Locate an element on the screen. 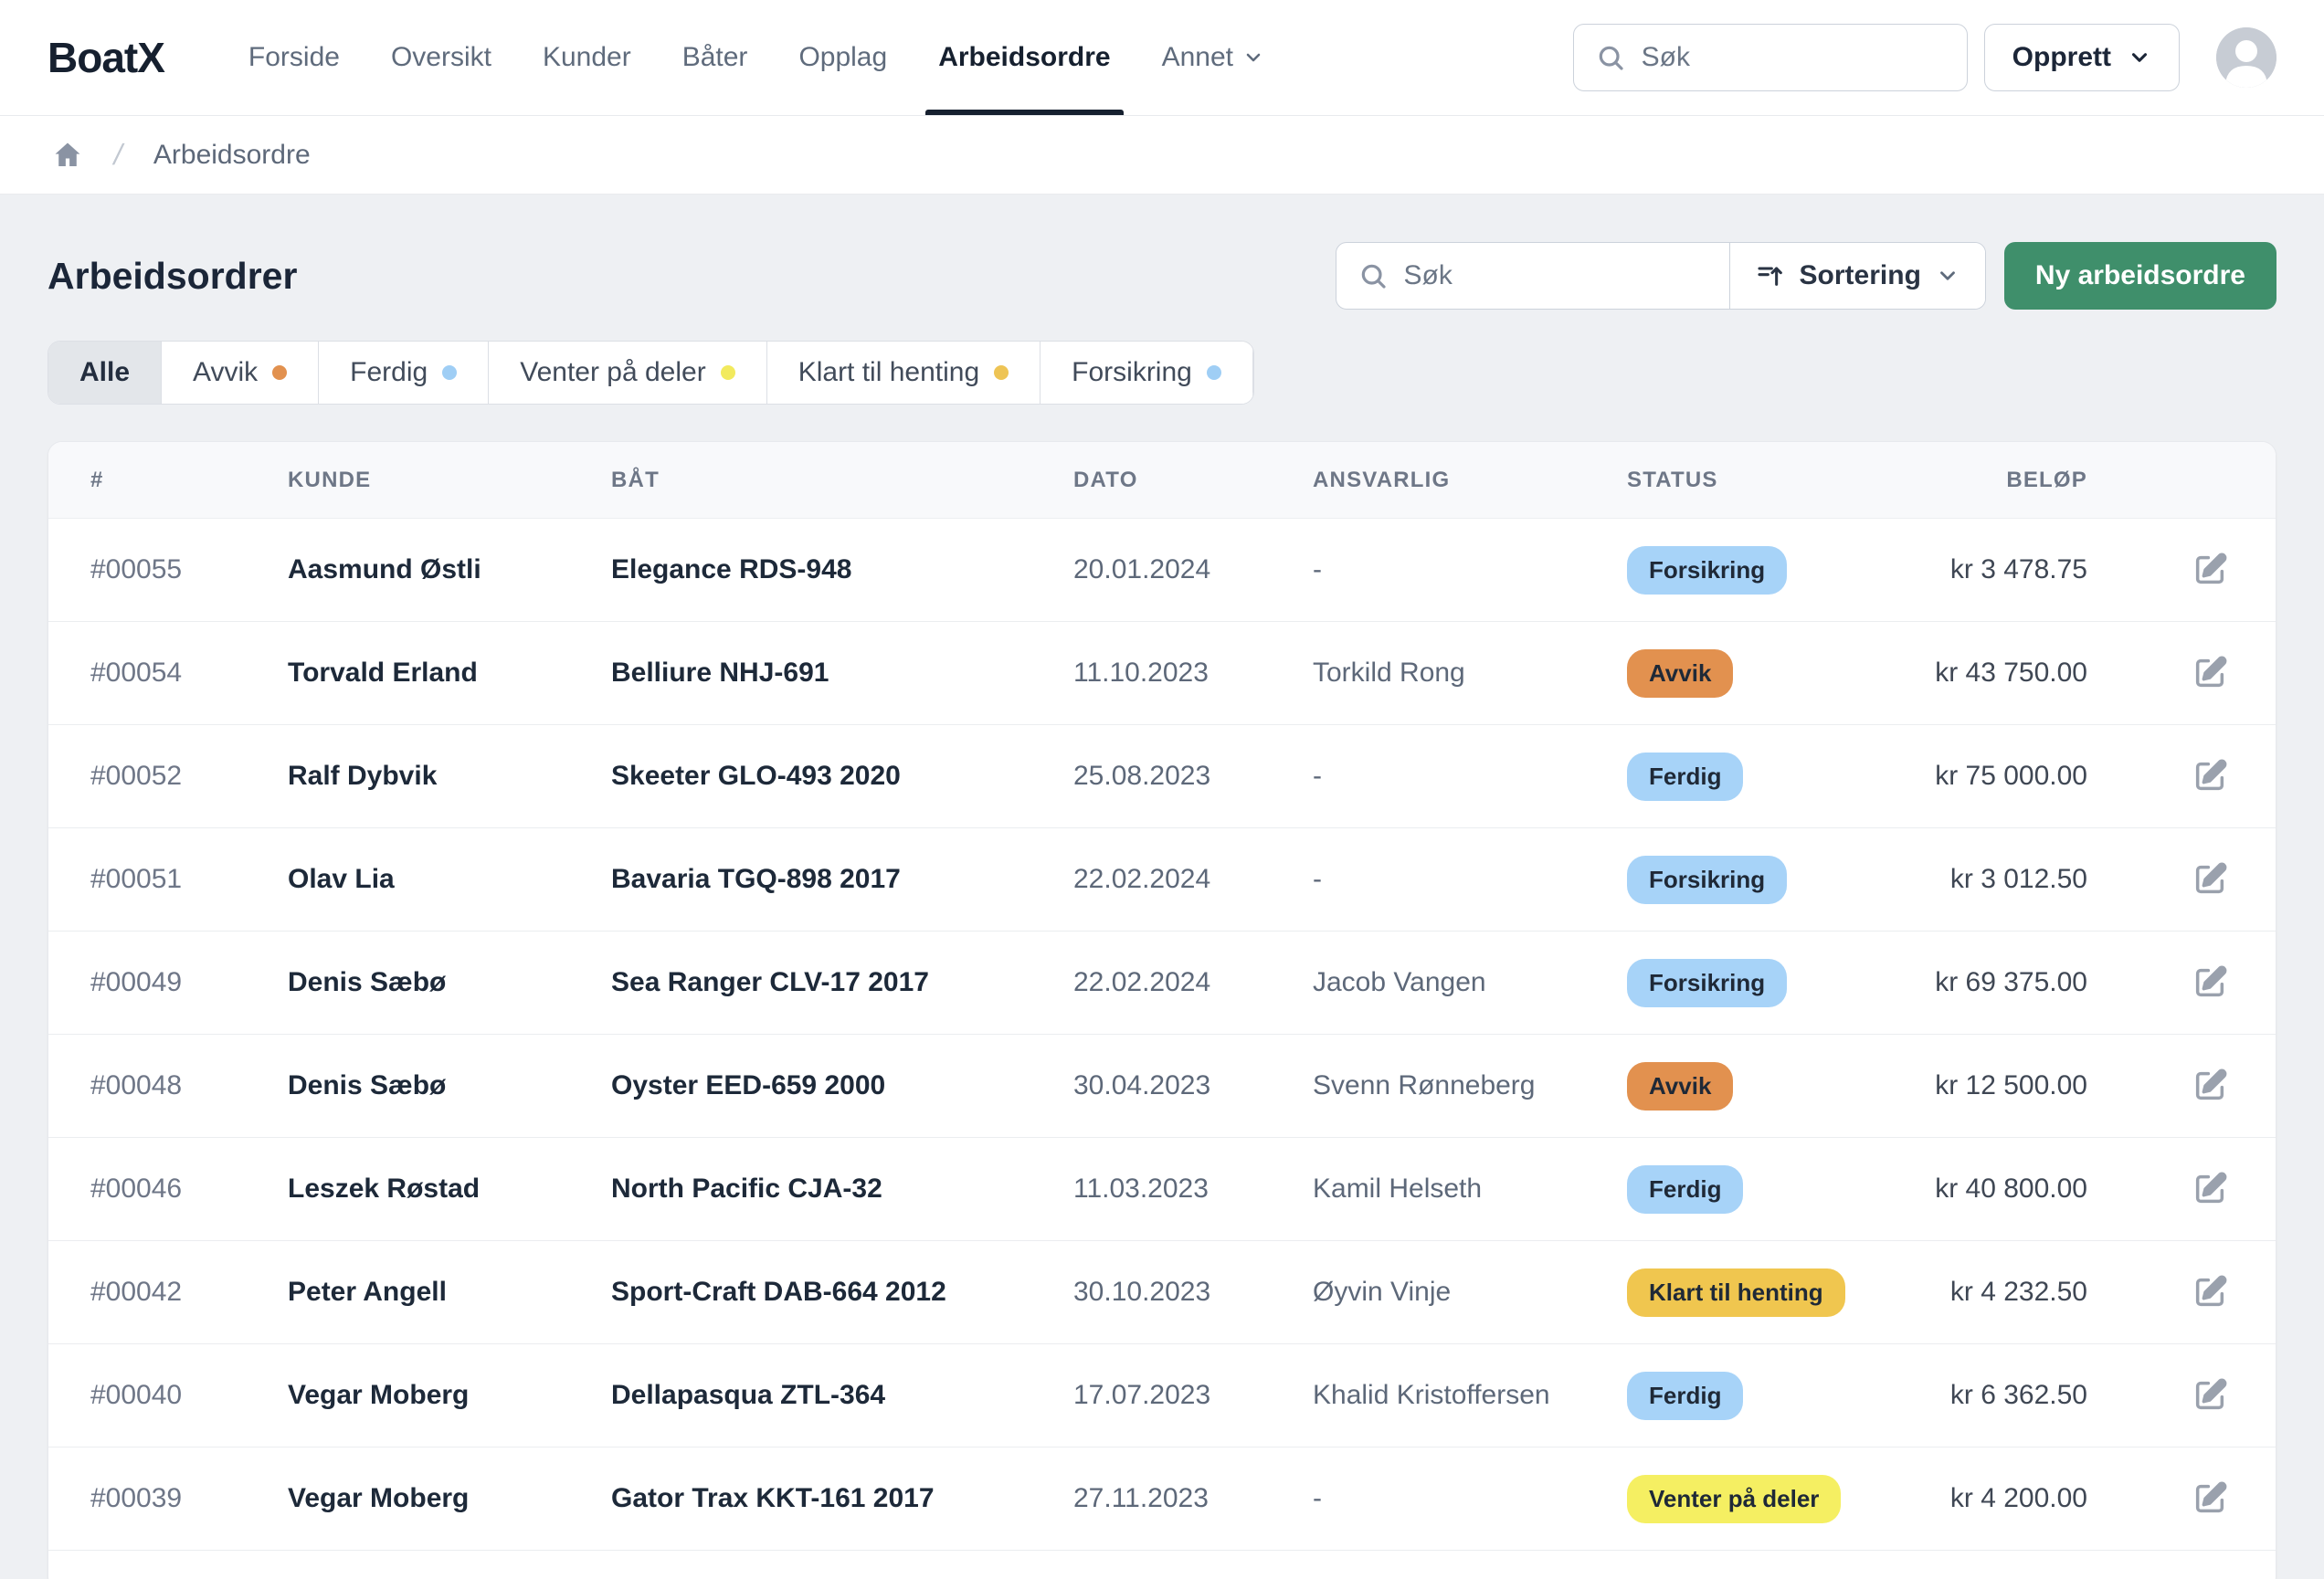 This screenshot has height=1579, width=2324. boat-name: Dellapasqua ZTL-364 is located at coordinates (748, 1395).